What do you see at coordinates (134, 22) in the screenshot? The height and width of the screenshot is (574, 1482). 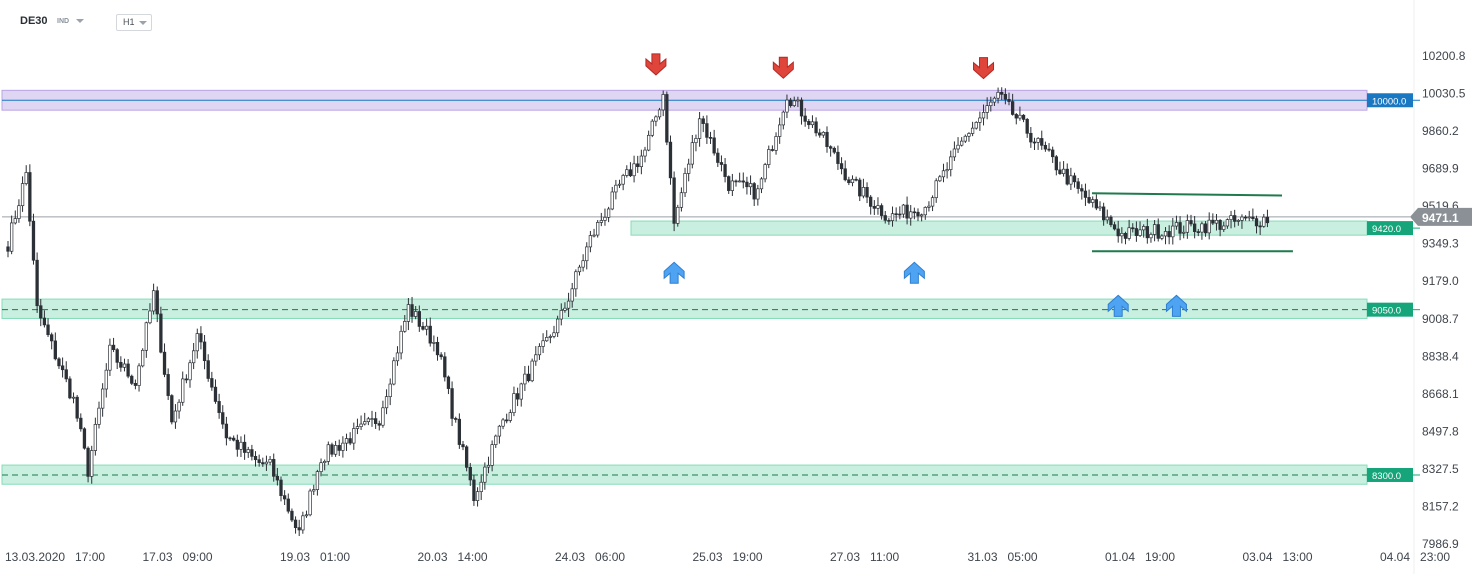 I see `timeframe-selector: H1` at bounding box center [134, 22].